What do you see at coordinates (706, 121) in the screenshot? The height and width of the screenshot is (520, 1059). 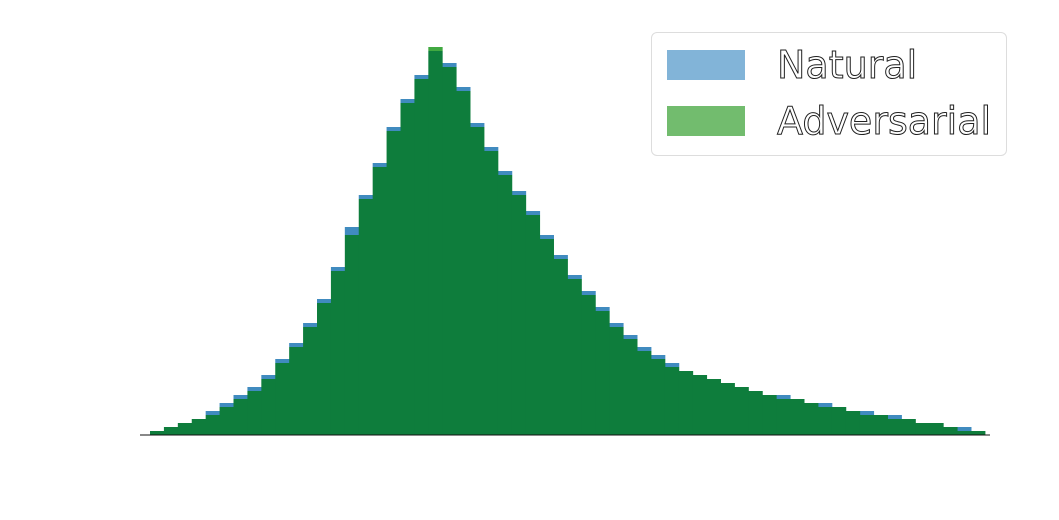 I see `legend-swatch-adversarial` at bounding box center [706, 121].